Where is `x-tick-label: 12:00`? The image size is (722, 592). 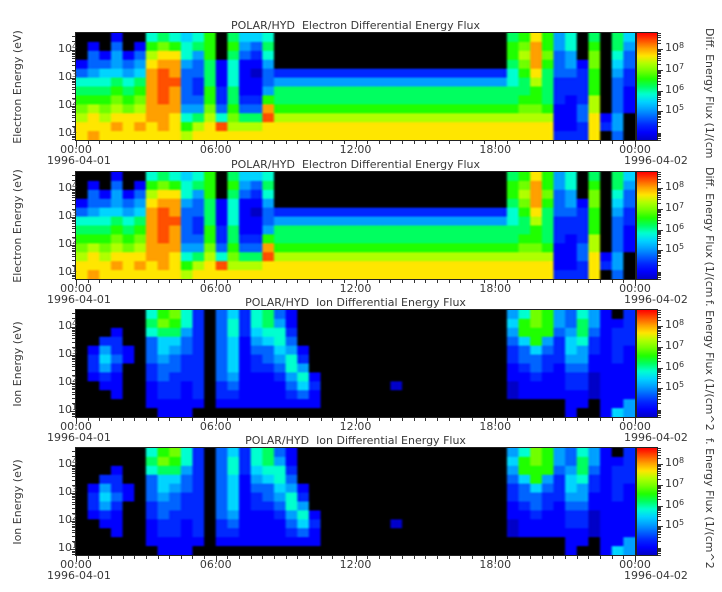
x-tick-label: 12:00 is located at coordinates (355, 288).